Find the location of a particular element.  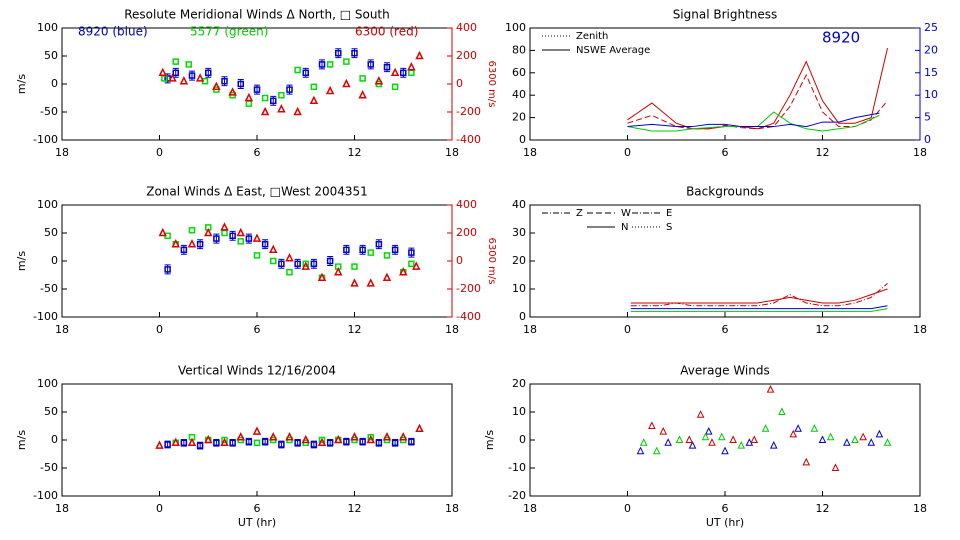

legend-label: W is located at coordinates (626, 213).